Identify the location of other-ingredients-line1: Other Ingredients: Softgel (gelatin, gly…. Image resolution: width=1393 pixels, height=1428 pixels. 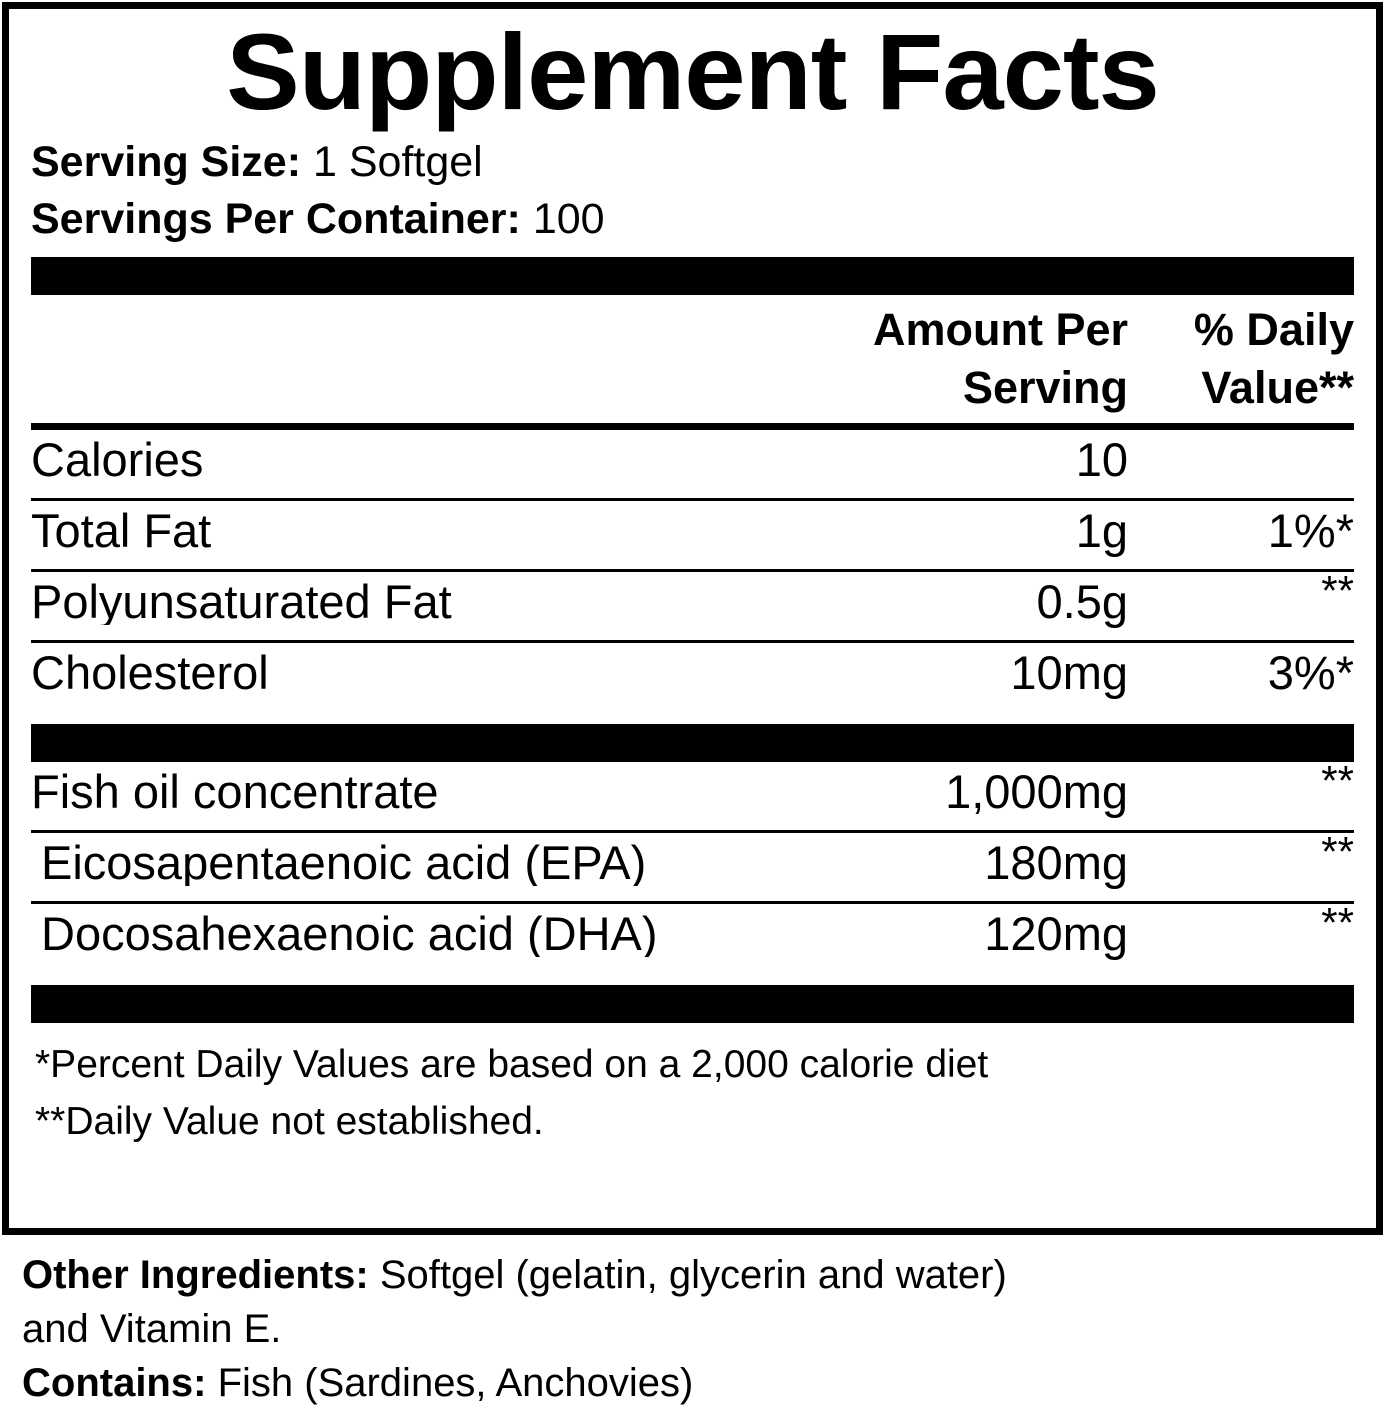
(697, 1275).